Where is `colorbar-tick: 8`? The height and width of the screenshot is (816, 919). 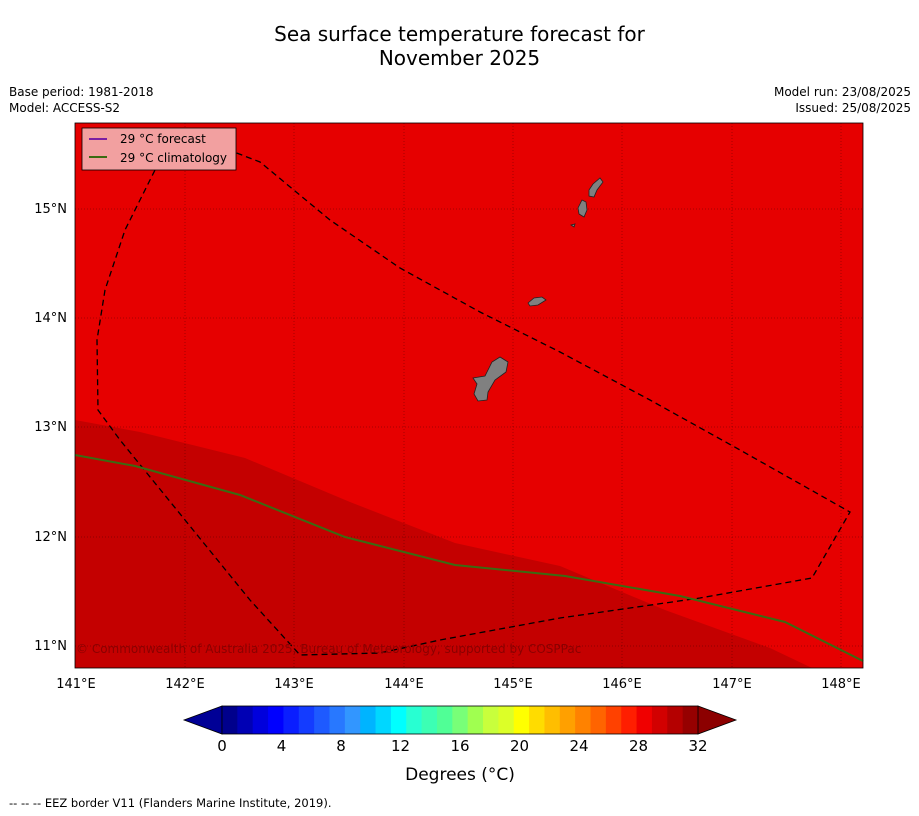
colorbar-tick: 8 is located at coordinates (341, 746).